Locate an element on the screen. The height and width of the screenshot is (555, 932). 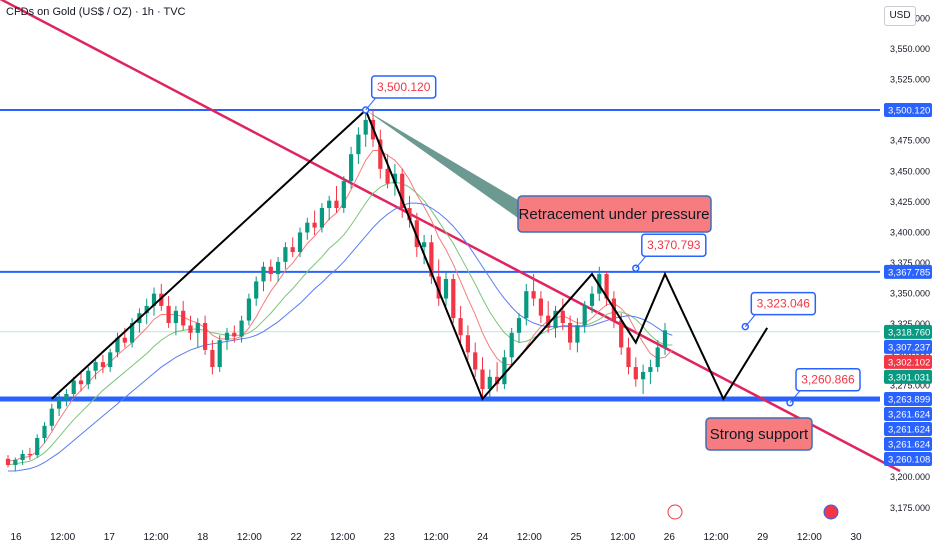
y-tick-label: 3,550.000 is located at coordinates (910, 49).